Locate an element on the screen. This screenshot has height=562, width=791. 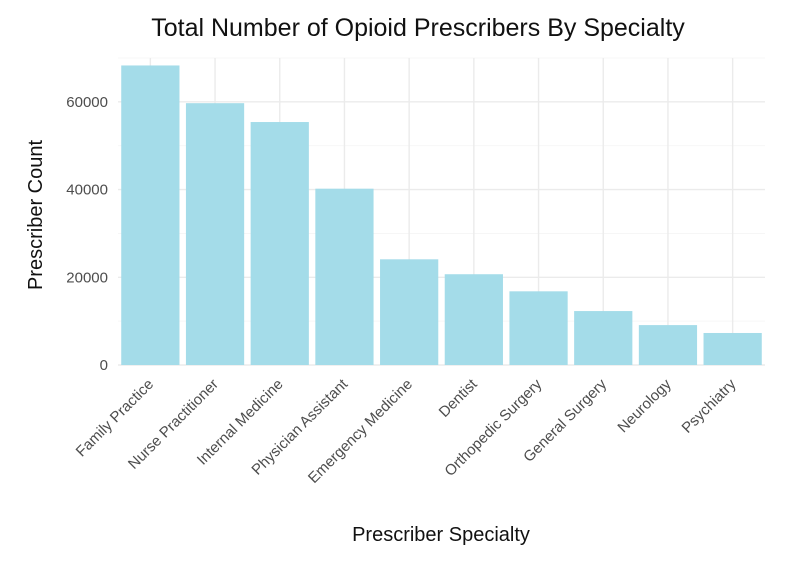
y-tick-label: 40000 is located at coordinates (87, 190).